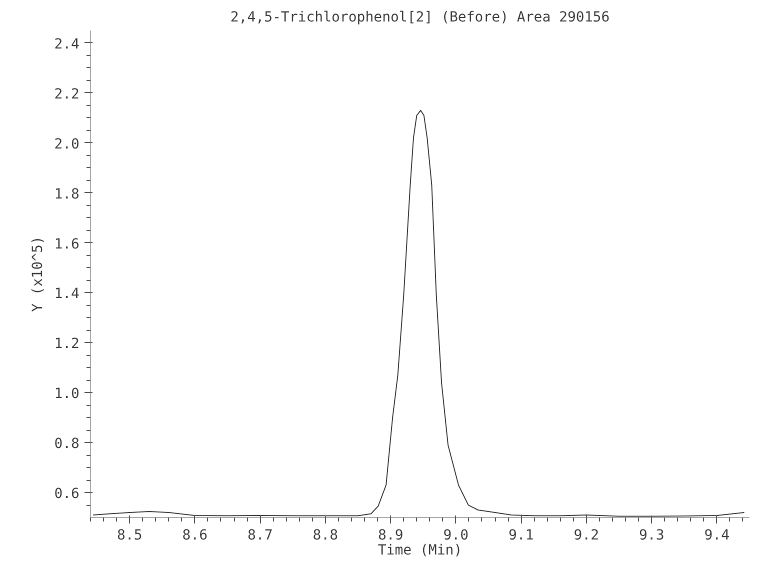 The width and height of the screenshot is (764, 561). What do you see at coordinates (67, 94) in the screenshot?
I see `y-tick-label: 2.2` at bounding box center [67, 94].